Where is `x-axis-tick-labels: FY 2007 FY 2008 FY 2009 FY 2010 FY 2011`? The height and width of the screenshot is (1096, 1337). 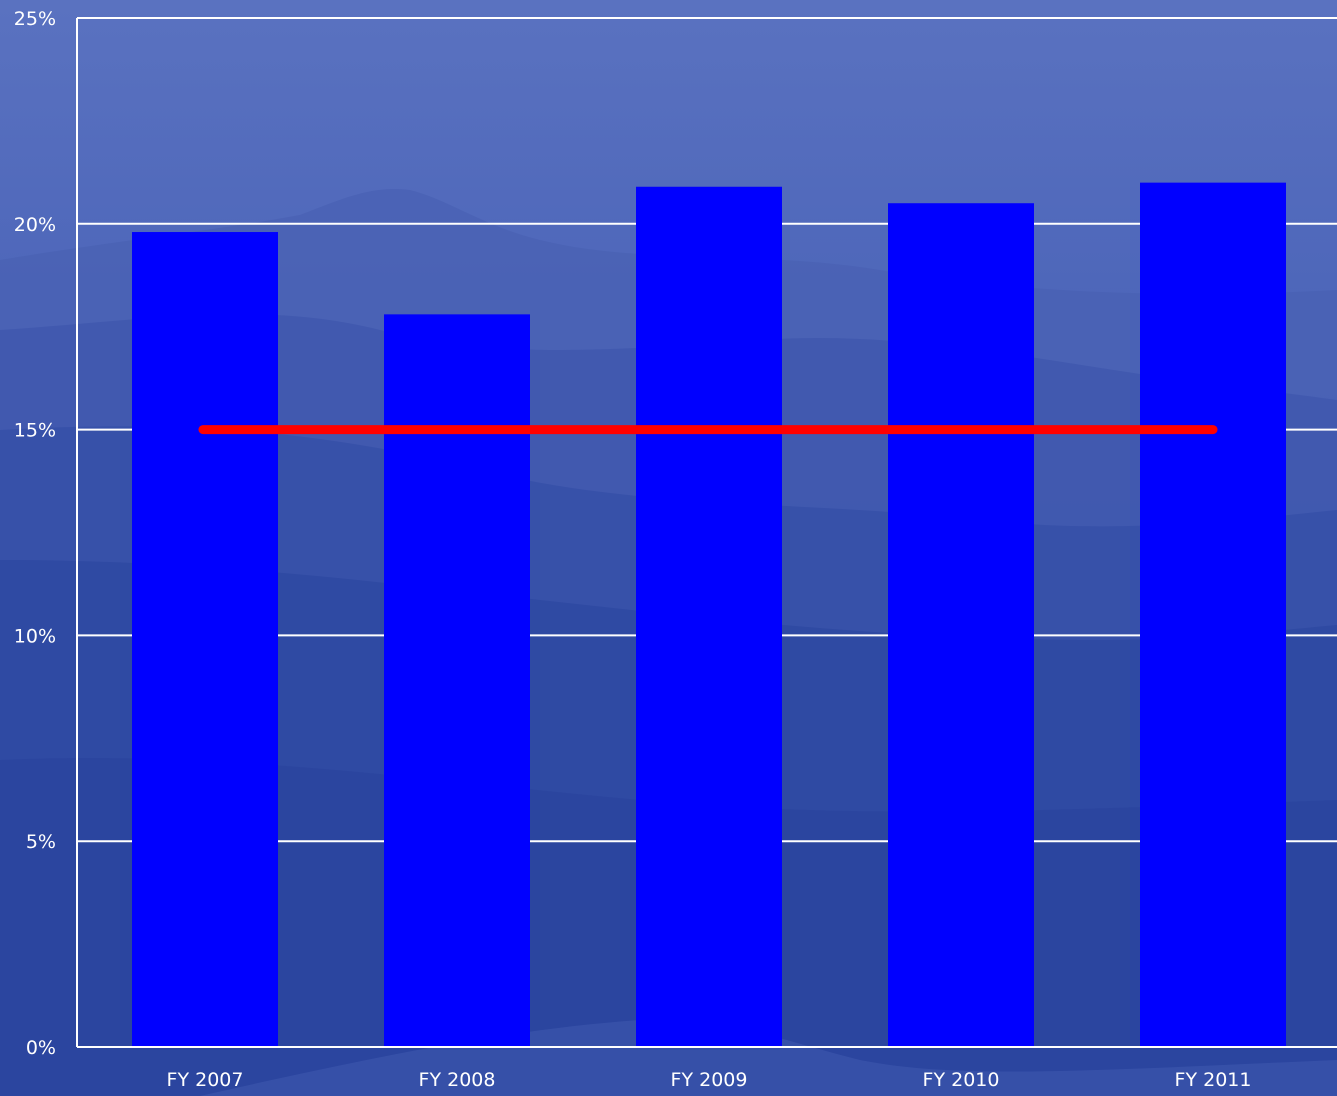
x-axis-tick-labels: FY 2007 FY 2008 FY 2009 FY 2010 FY 2011 is located at coordinates (709, 1080).